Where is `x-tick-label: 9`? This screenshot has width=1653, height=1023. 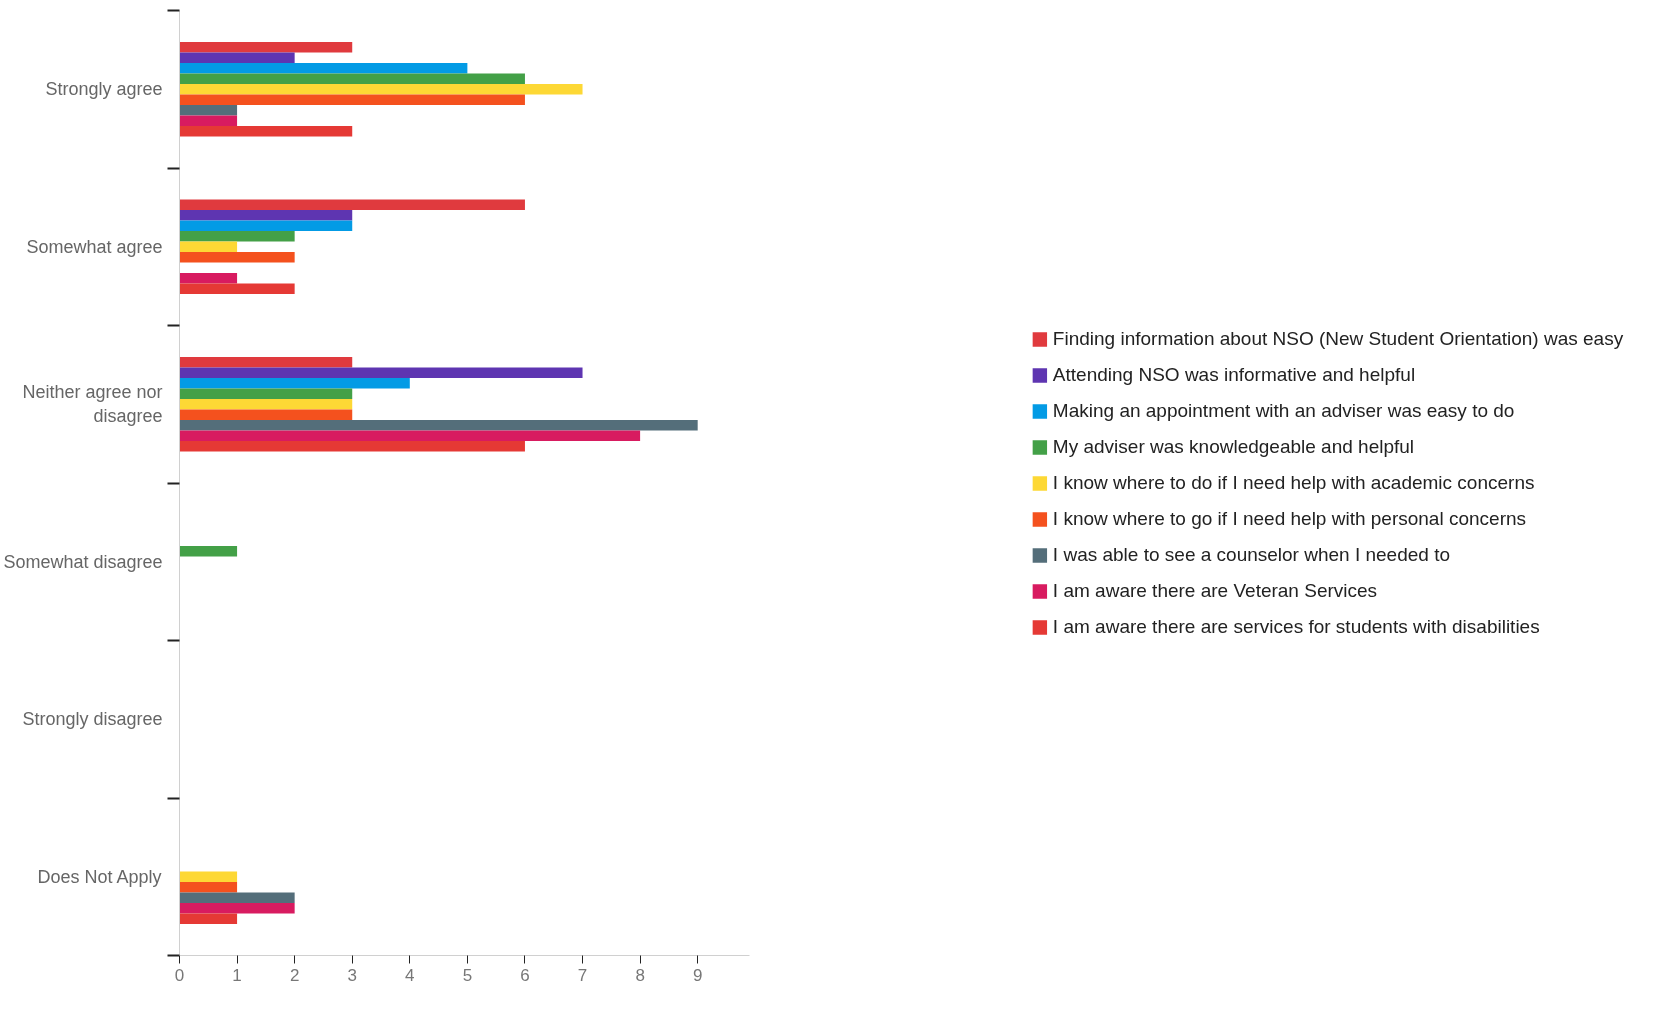
x-tick-label: 9 is located at coordinates (697, 975).